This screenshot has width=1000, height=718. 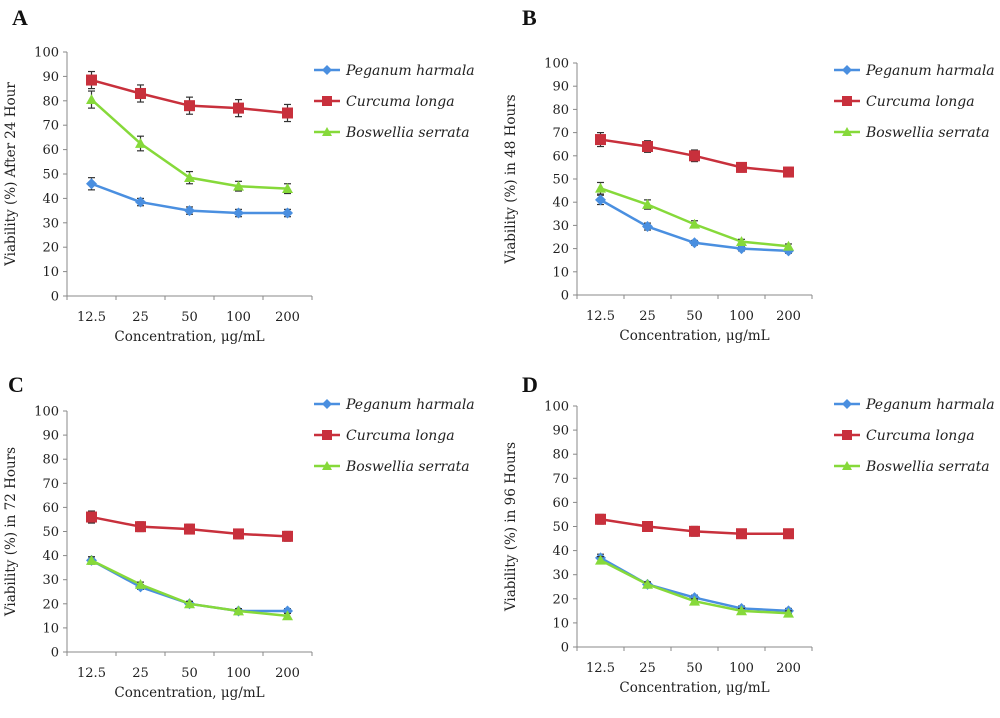 I want to click on legend-label: Peganum harmala, so click(x=930, y=405).